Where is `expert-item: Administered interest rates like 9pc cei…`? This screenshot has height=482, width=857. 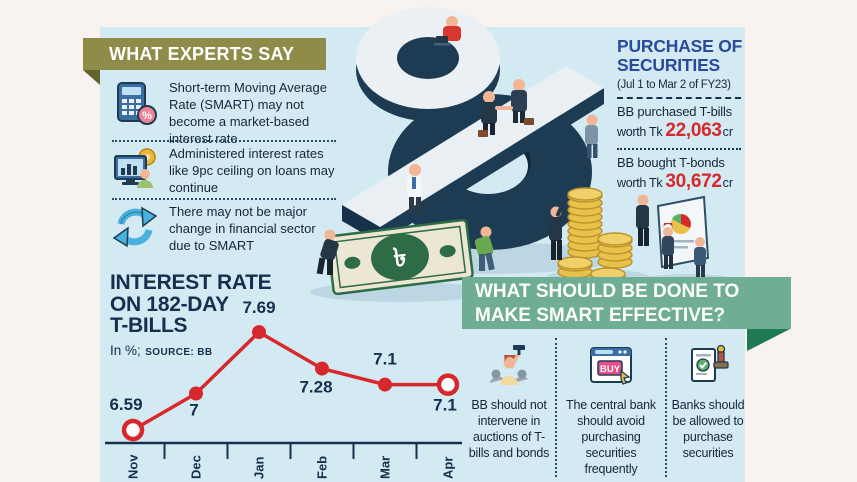
expert-item: Administered interest rates like 9pc cei… is located at coordinates (225, 171).